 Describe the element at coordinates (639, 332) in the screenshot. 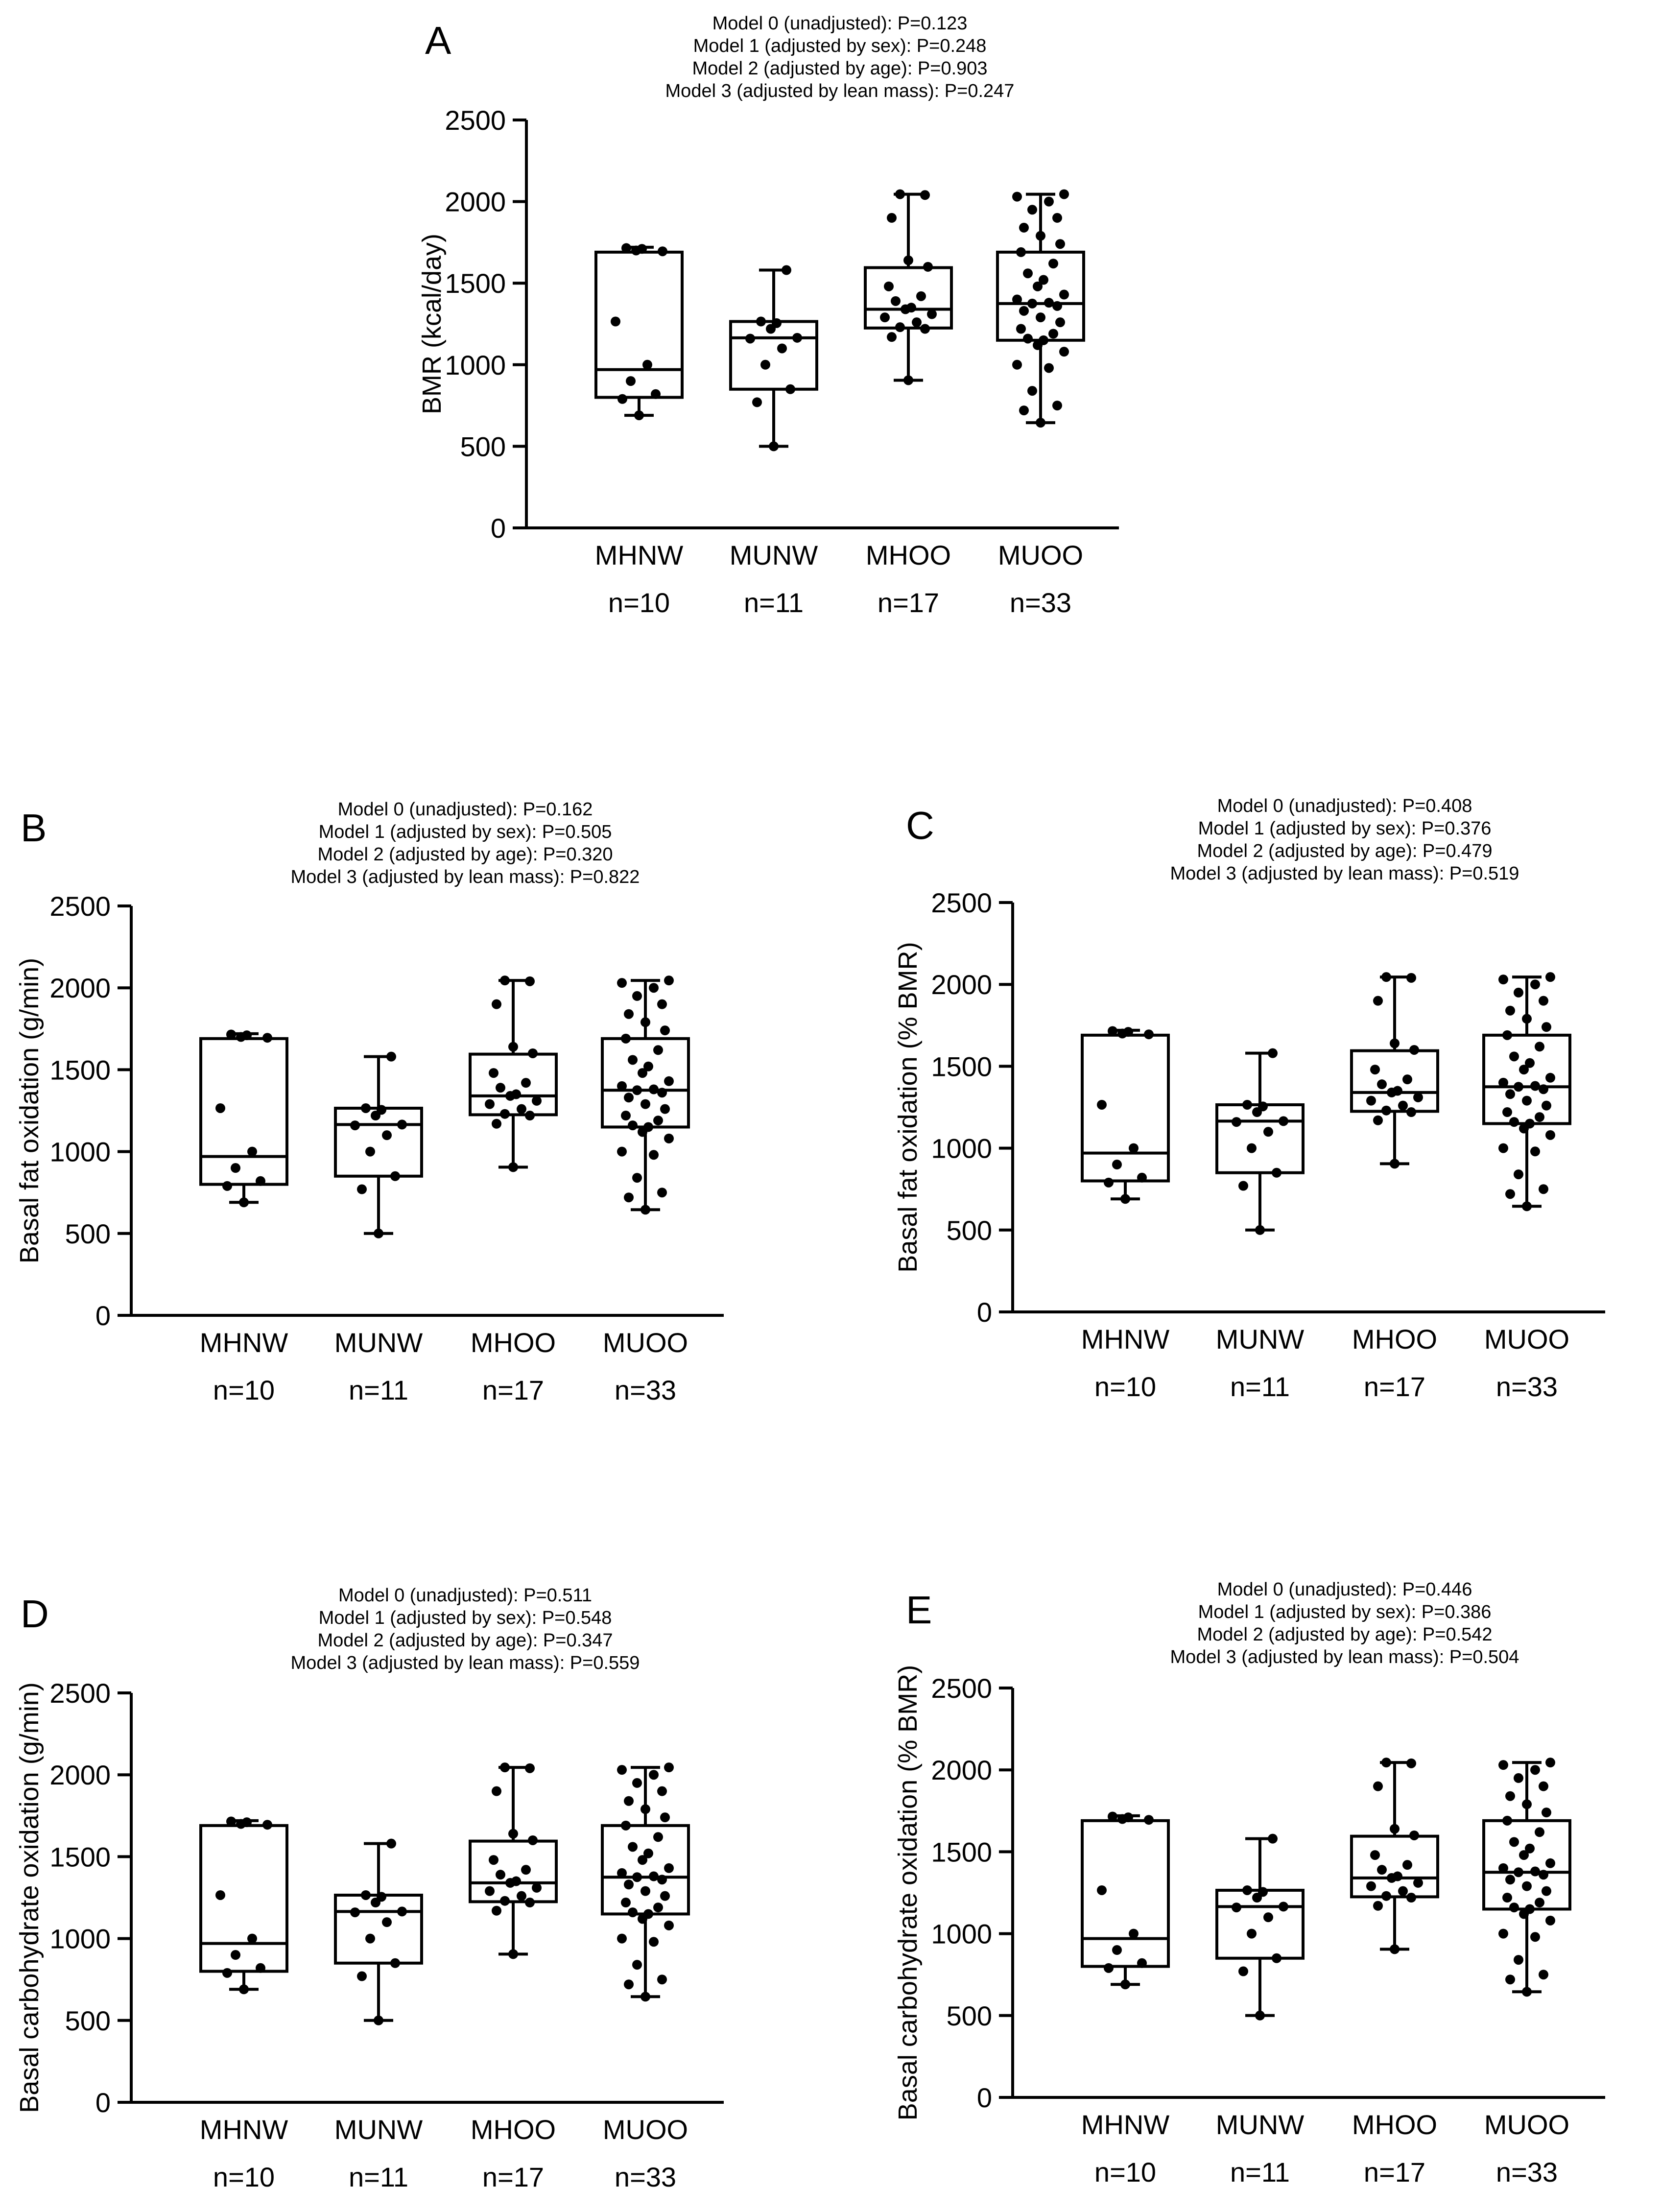

I see `box-group-mhnw` at that location.